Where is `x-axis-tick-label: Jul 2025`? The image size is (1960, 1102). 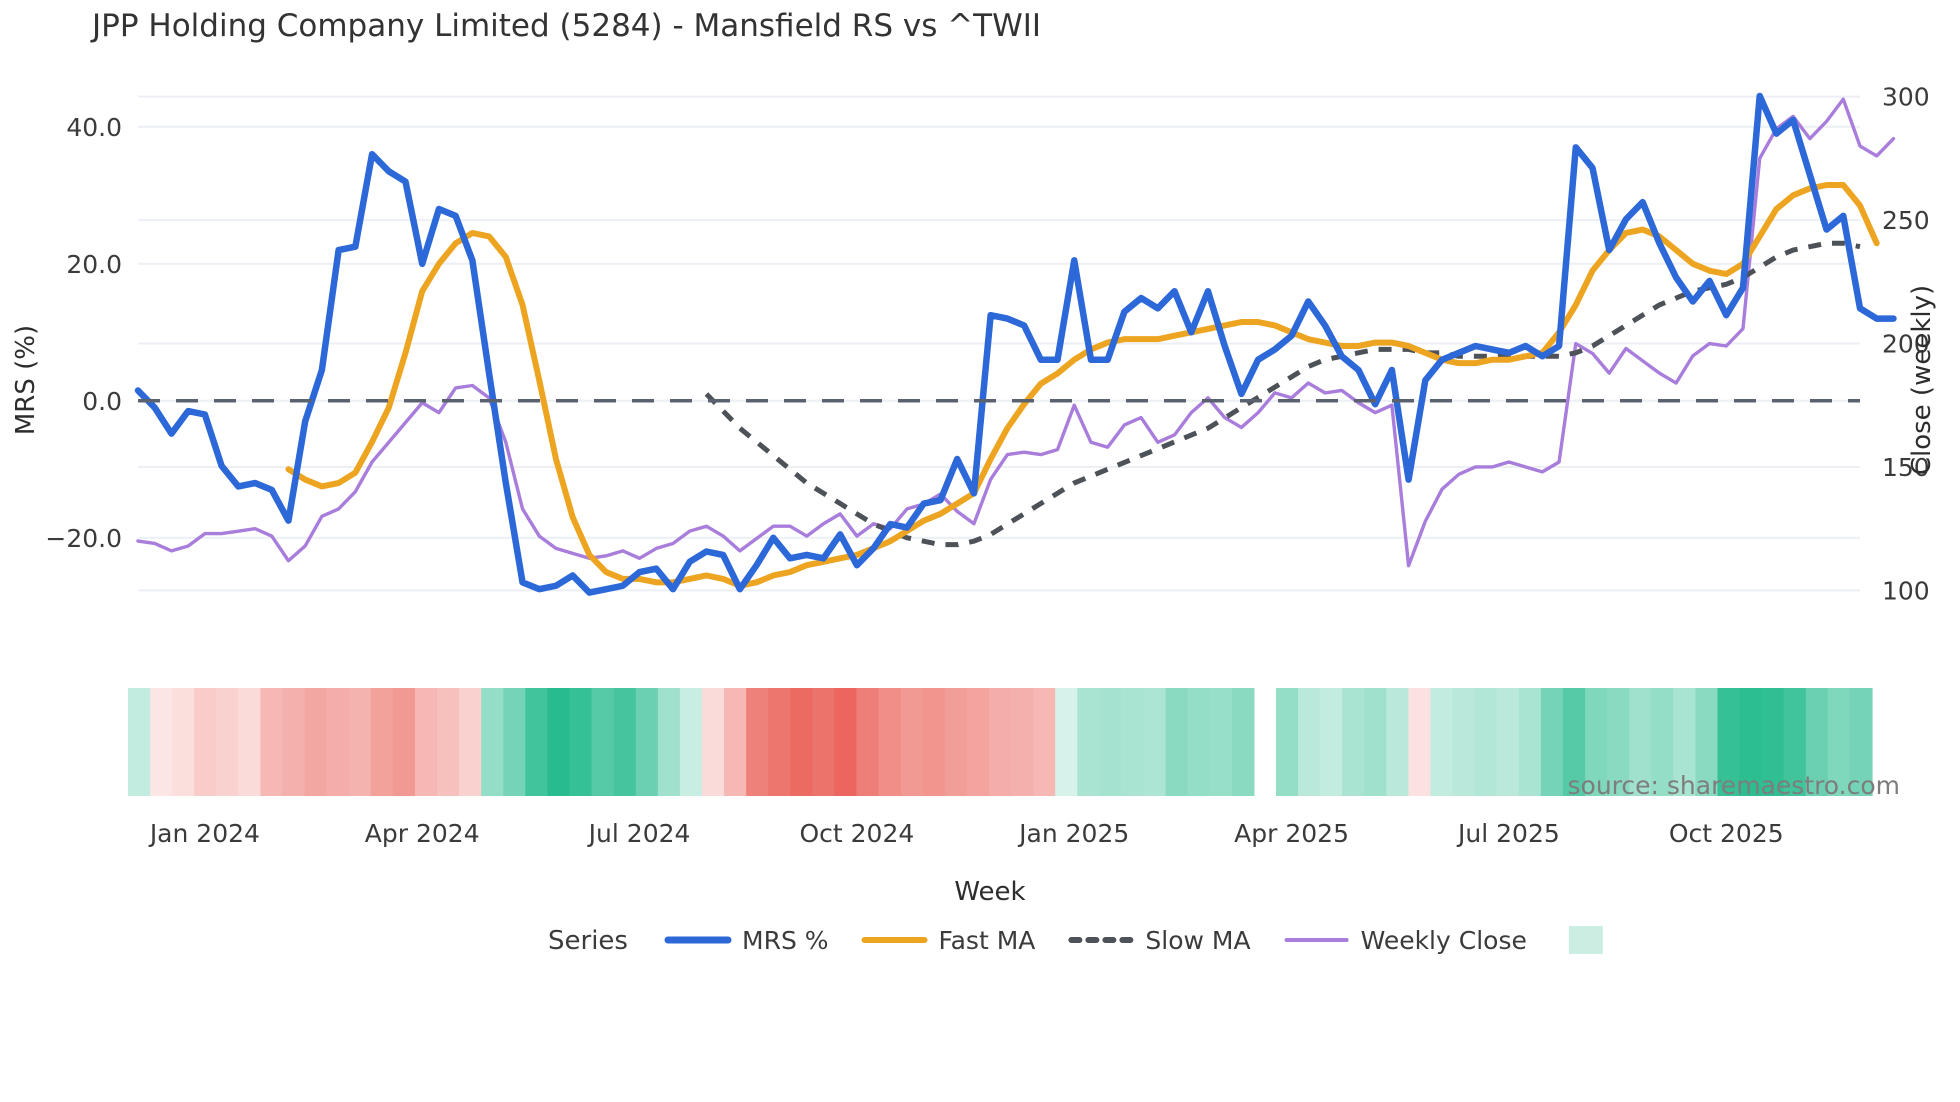 x-axis-tick-label: Jul 2025 is located at coordinates (1508, 833).